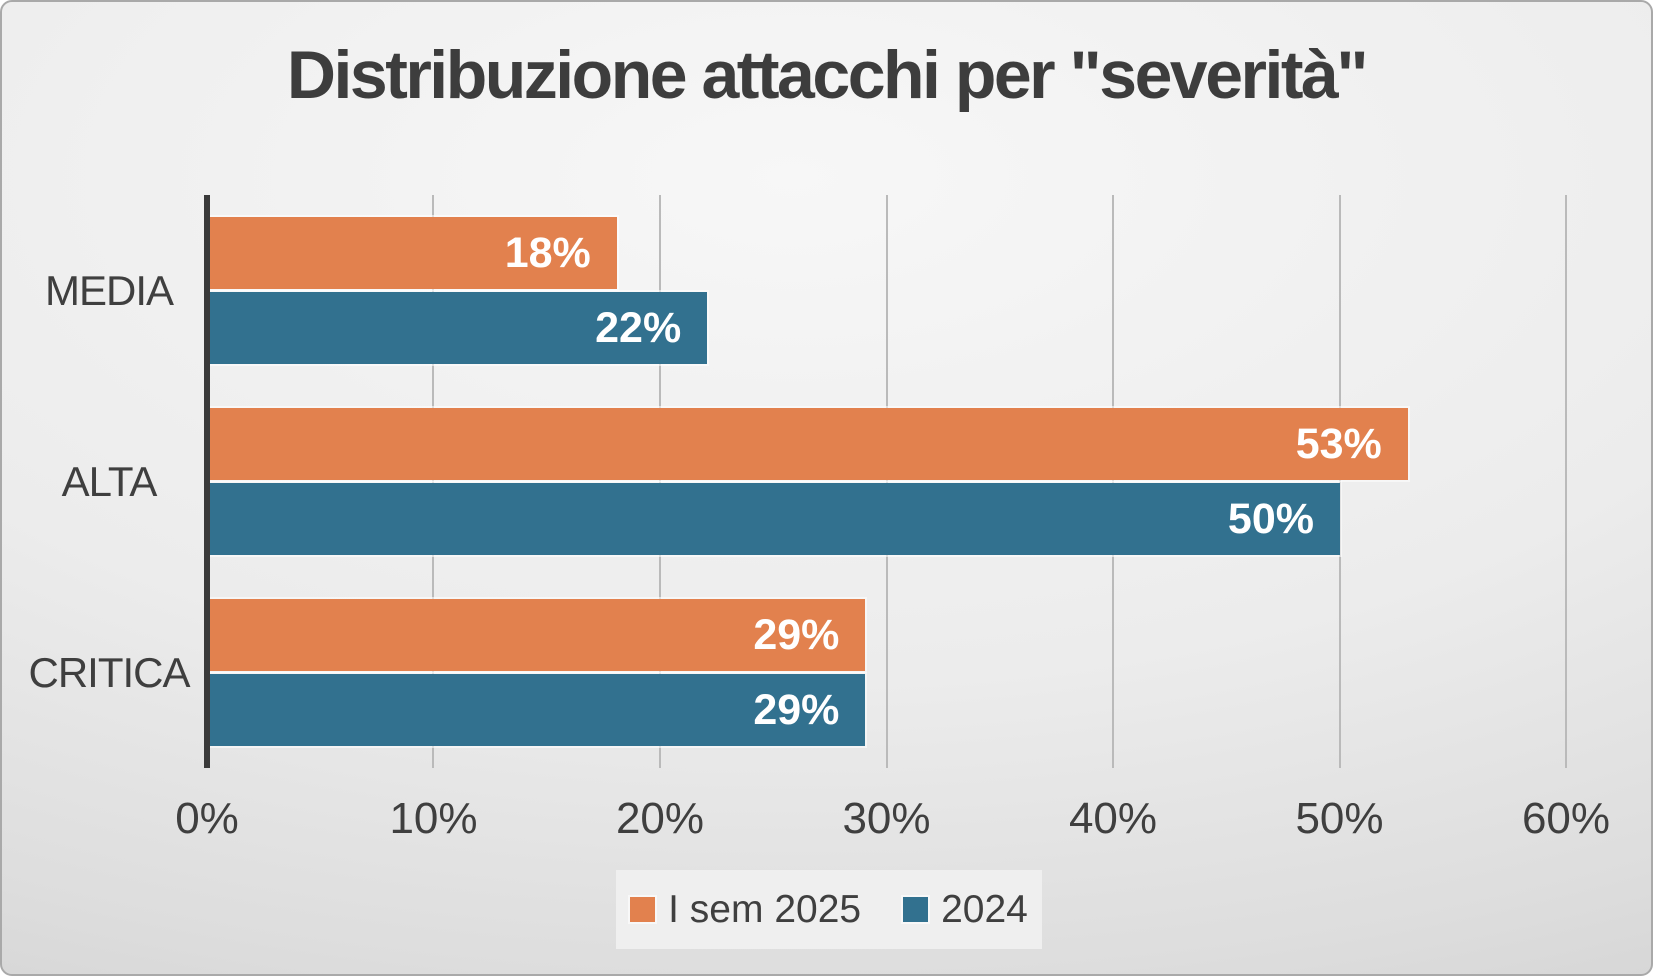 This screenshot has width=1653, height=976. What do you see at coordinates (886, 818) in the screenshot?
I see `x-axis-tick-label: 30%` at bounding box center [886, 818].